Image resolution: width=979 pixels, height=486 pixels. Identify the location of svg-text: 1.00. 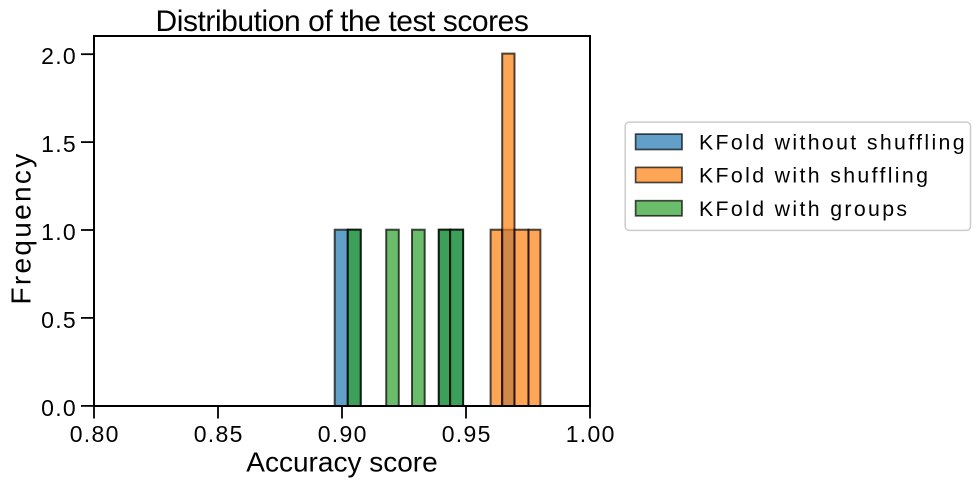
(591, 434).